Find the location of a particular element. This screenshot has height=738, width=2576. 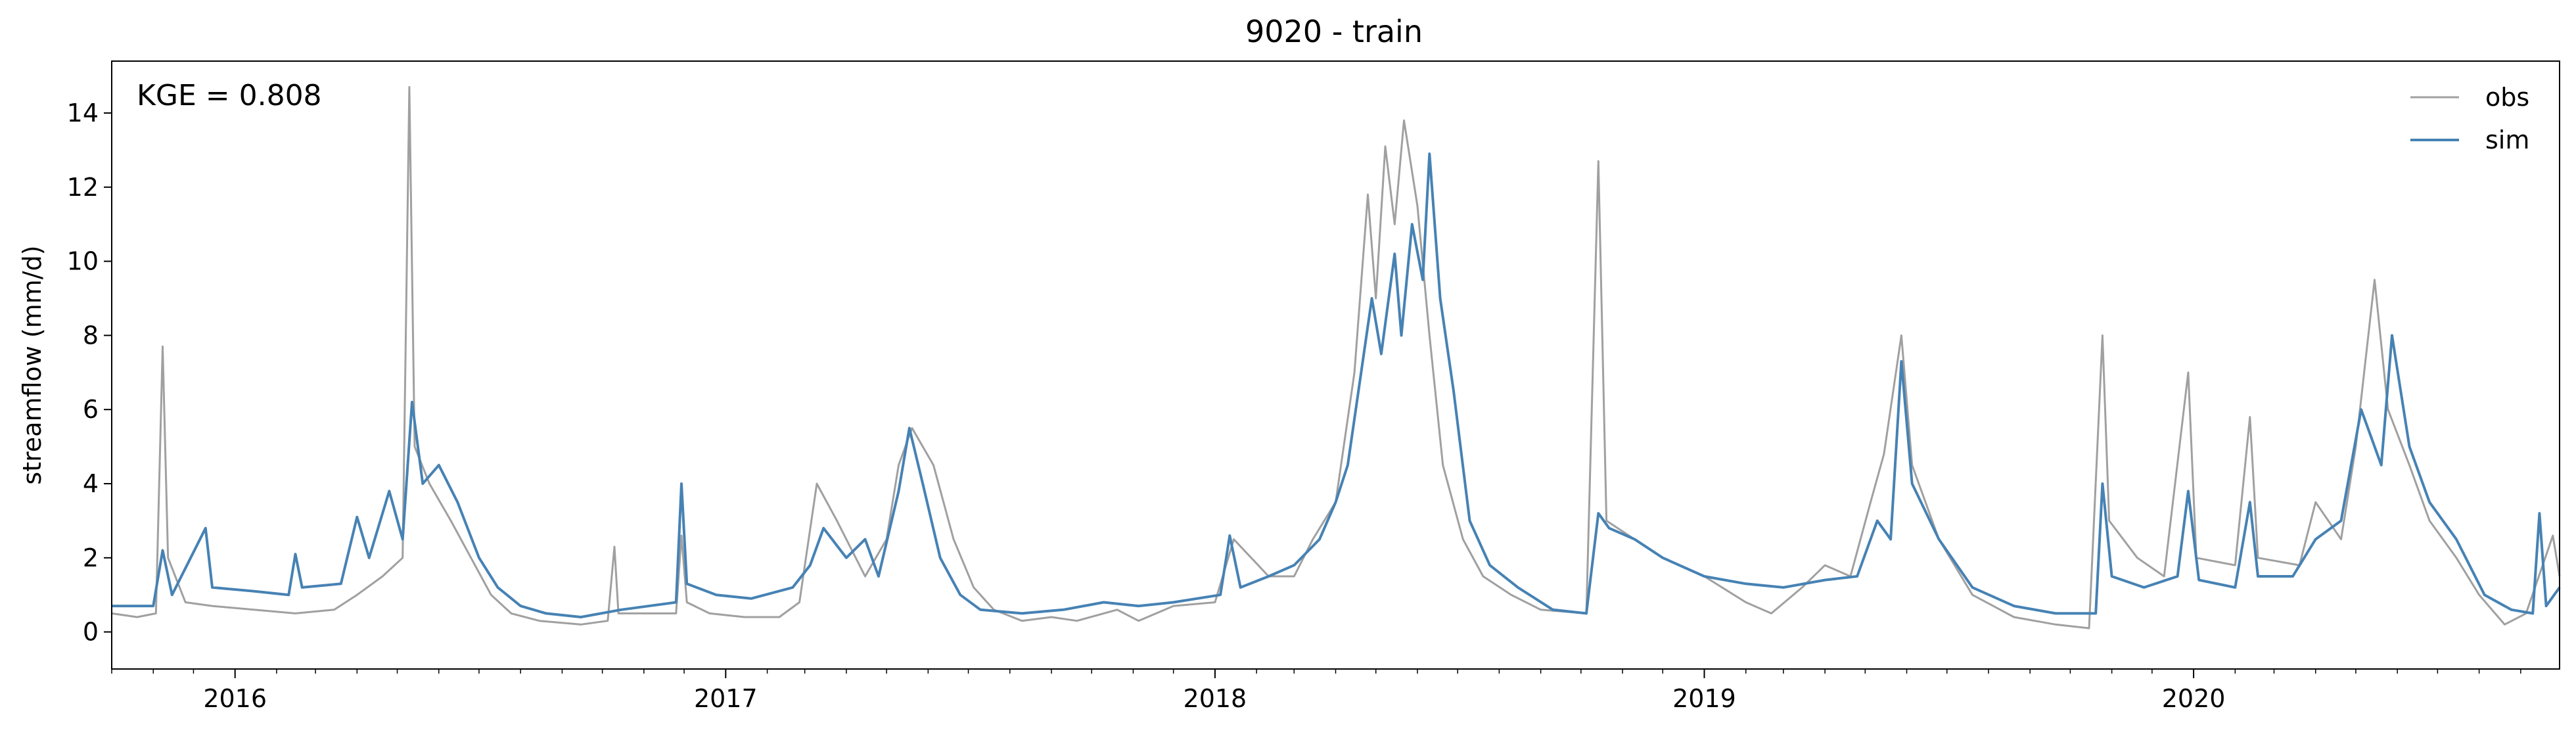

legend-label-sim: sim is located at coordinates (2507, 140).